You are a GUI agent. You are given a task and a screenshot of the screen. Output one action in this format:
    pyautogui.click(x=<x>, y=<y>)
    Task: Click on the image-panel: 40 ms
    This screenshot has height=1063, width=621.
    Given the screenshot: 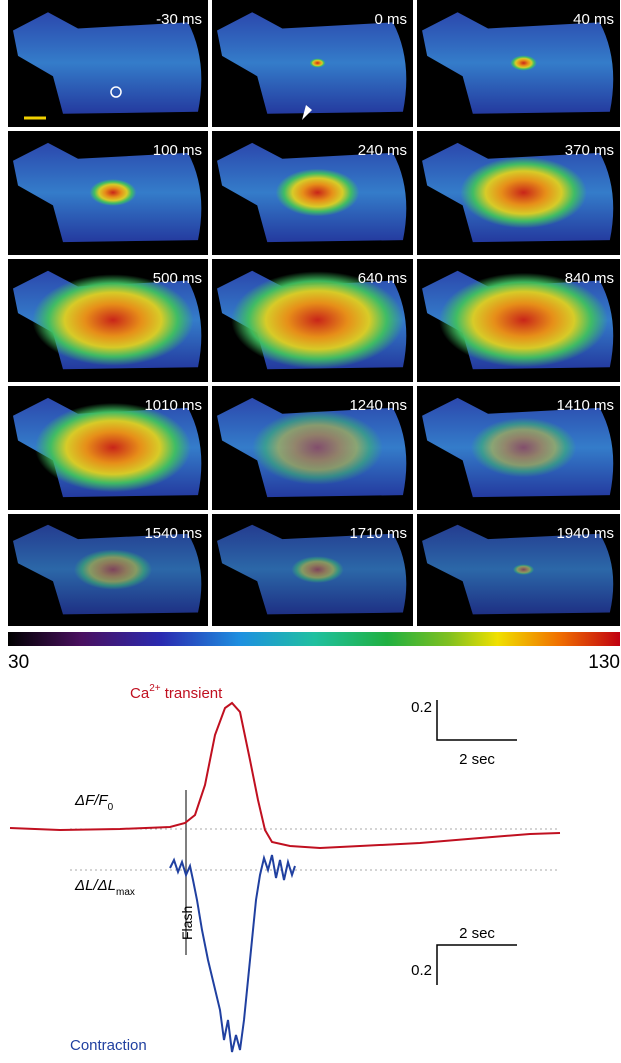 What is the action you would take?
    pyautogui.click(x=518, y=63)
    